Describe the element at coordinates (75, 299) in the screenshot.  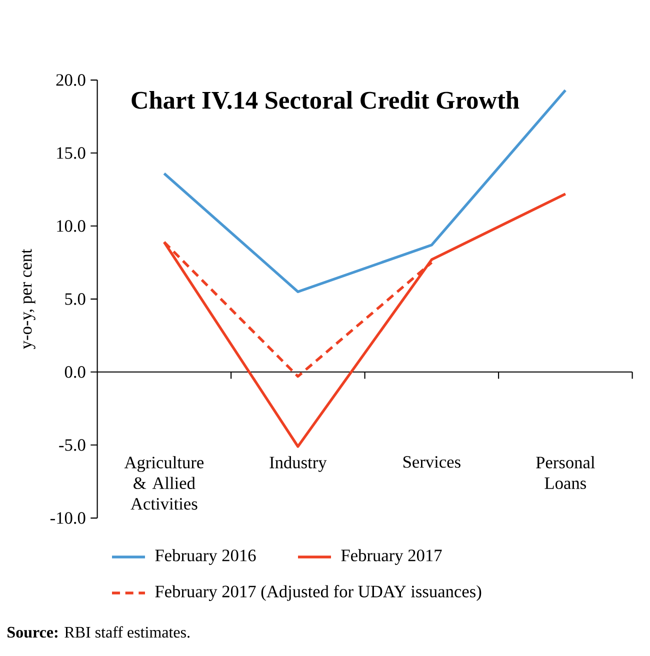
I see `y-tick-label: 5.0` at that location.